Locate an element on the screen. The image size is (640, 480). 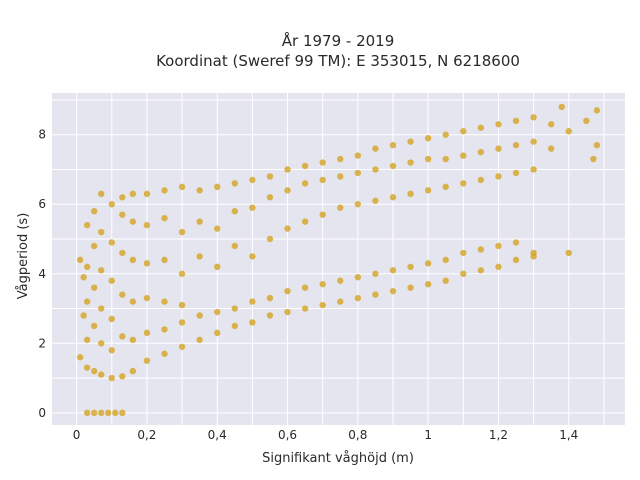
x-tick-label: 0,2 is located at coordinates (146, 435).